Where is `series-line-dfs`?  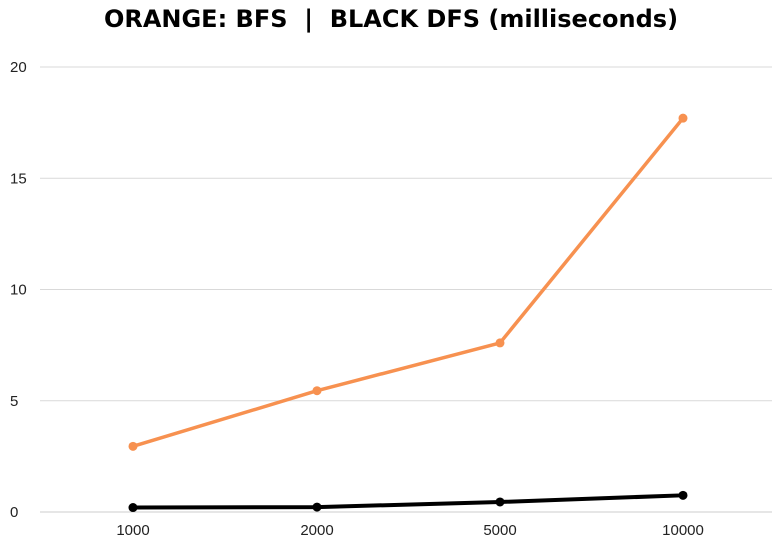
series-line-dfs is located at coordinates (408, 501).